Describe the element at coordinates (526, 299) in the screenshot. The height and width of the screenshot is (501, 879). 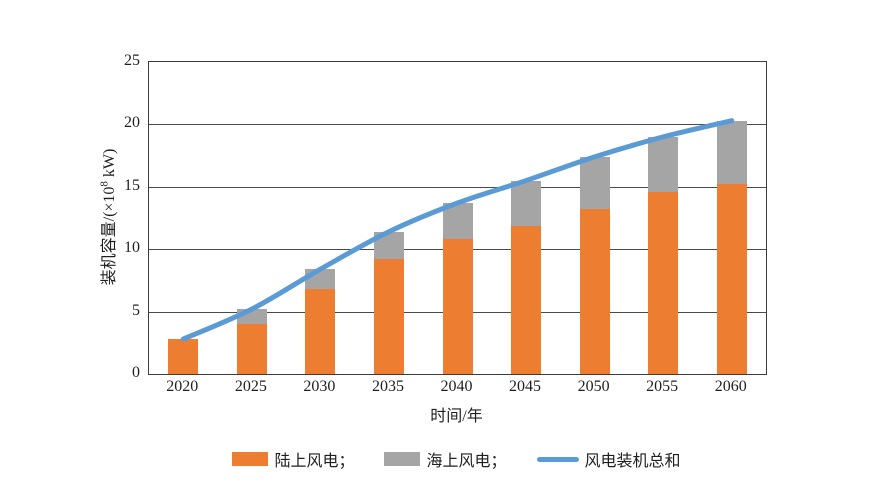
I see `onshore-wind-bar-2045` at that location.